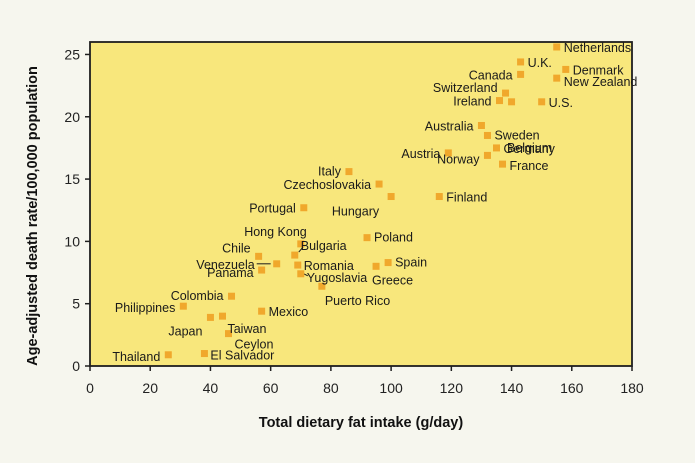 Image resolution: width=695 pixels, height=463 pixels. What do you see at coordinates (466, 198) in the screenshot?
I see `point-label: Finland` at bounding box center [466, 198].